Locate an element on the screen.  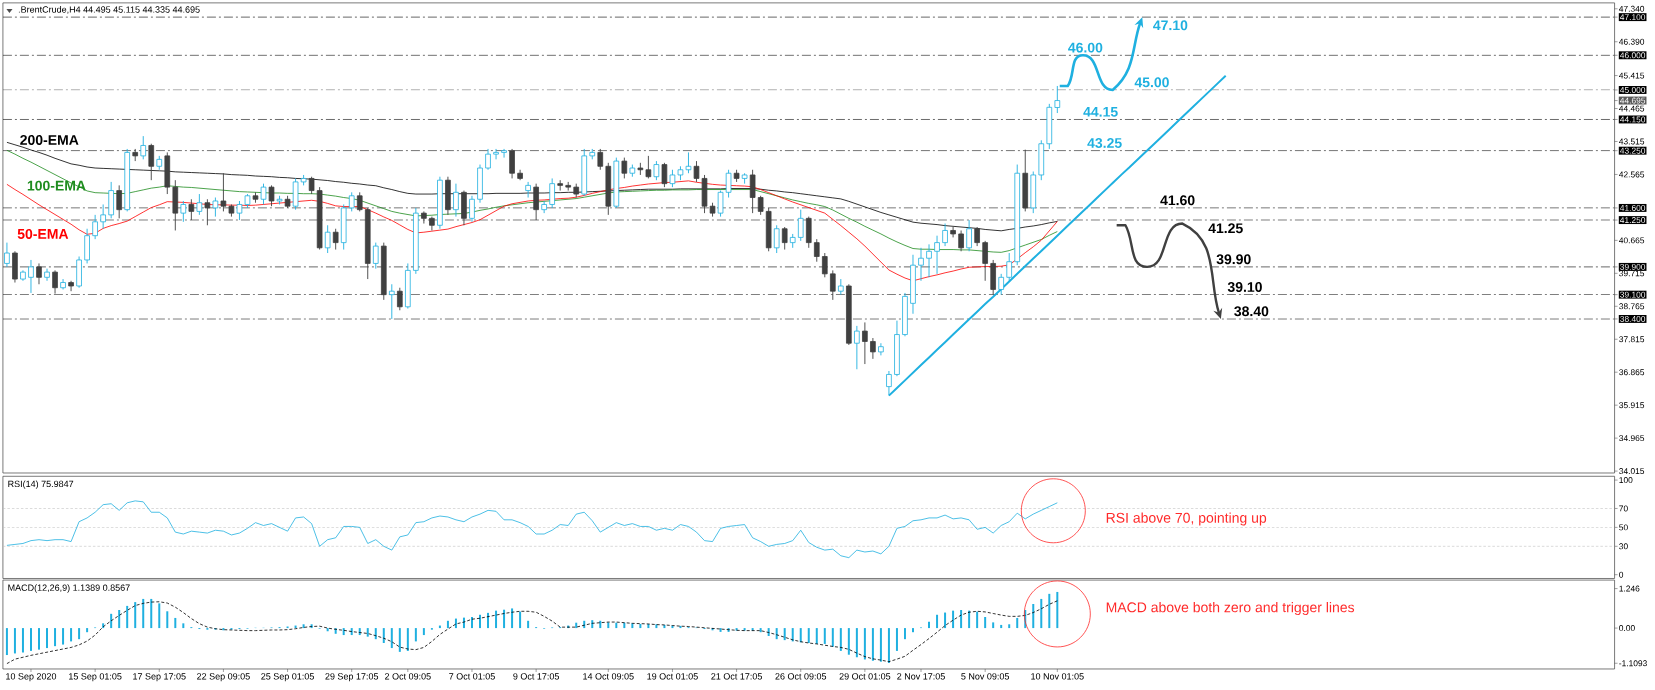
y-tick-label: 100 is located at coordinates (1626, 480).